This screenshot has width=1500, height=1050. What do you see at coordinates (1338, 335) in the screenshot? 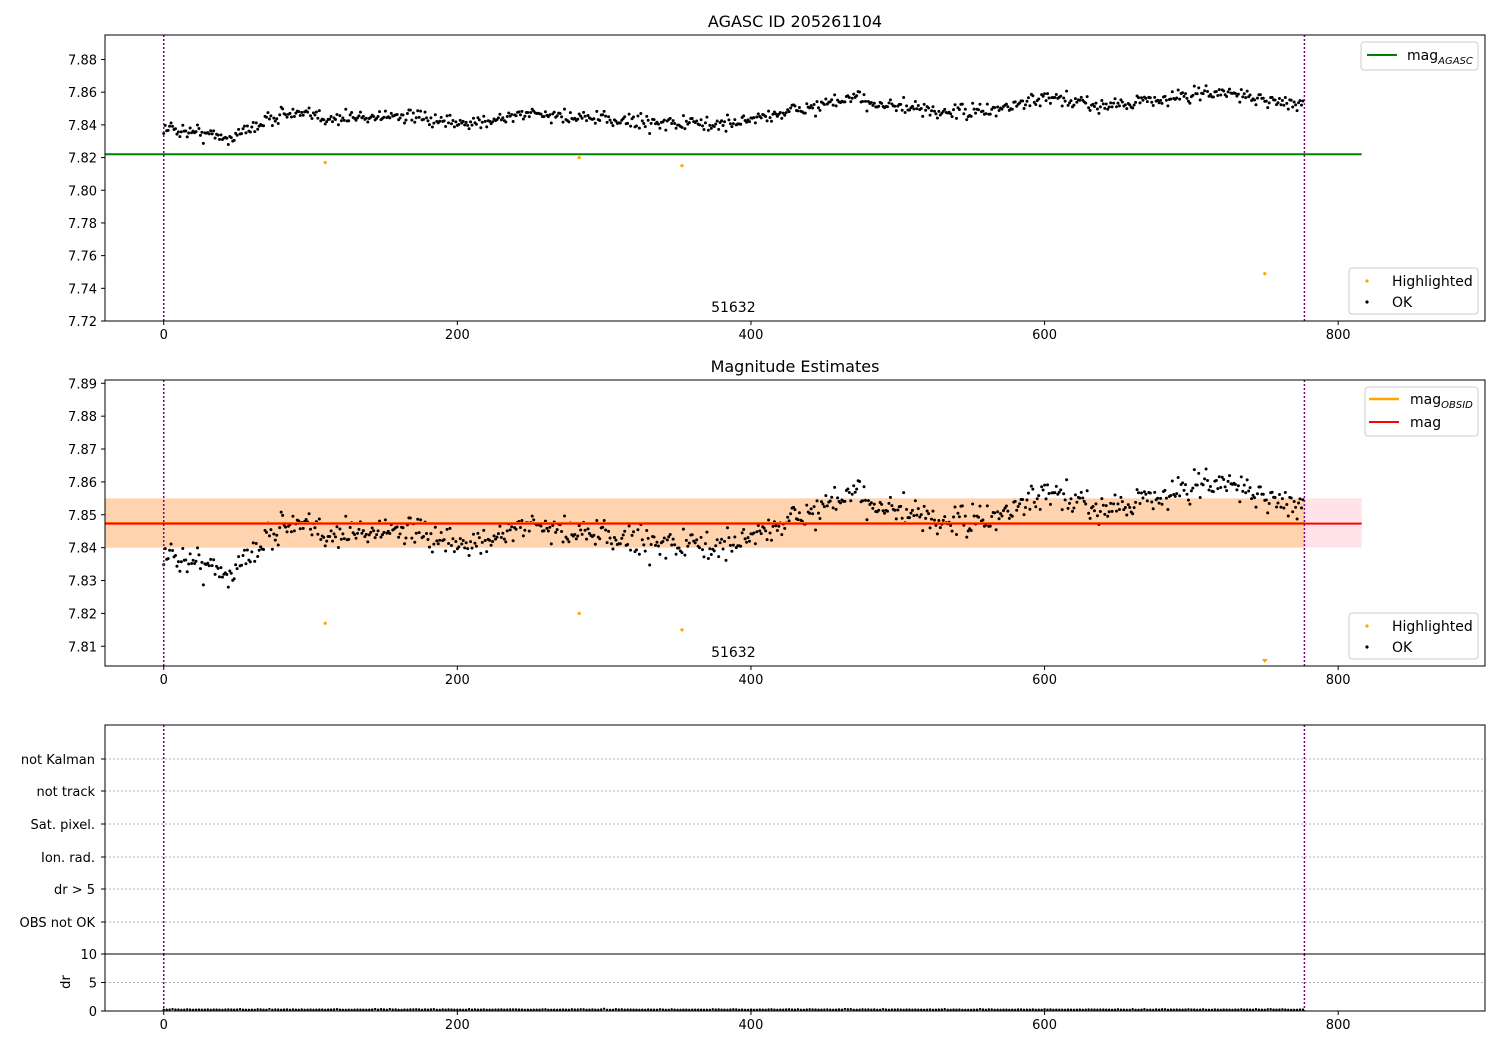
I see `x-tick-label: 800` at bounding box center [1338, 335].